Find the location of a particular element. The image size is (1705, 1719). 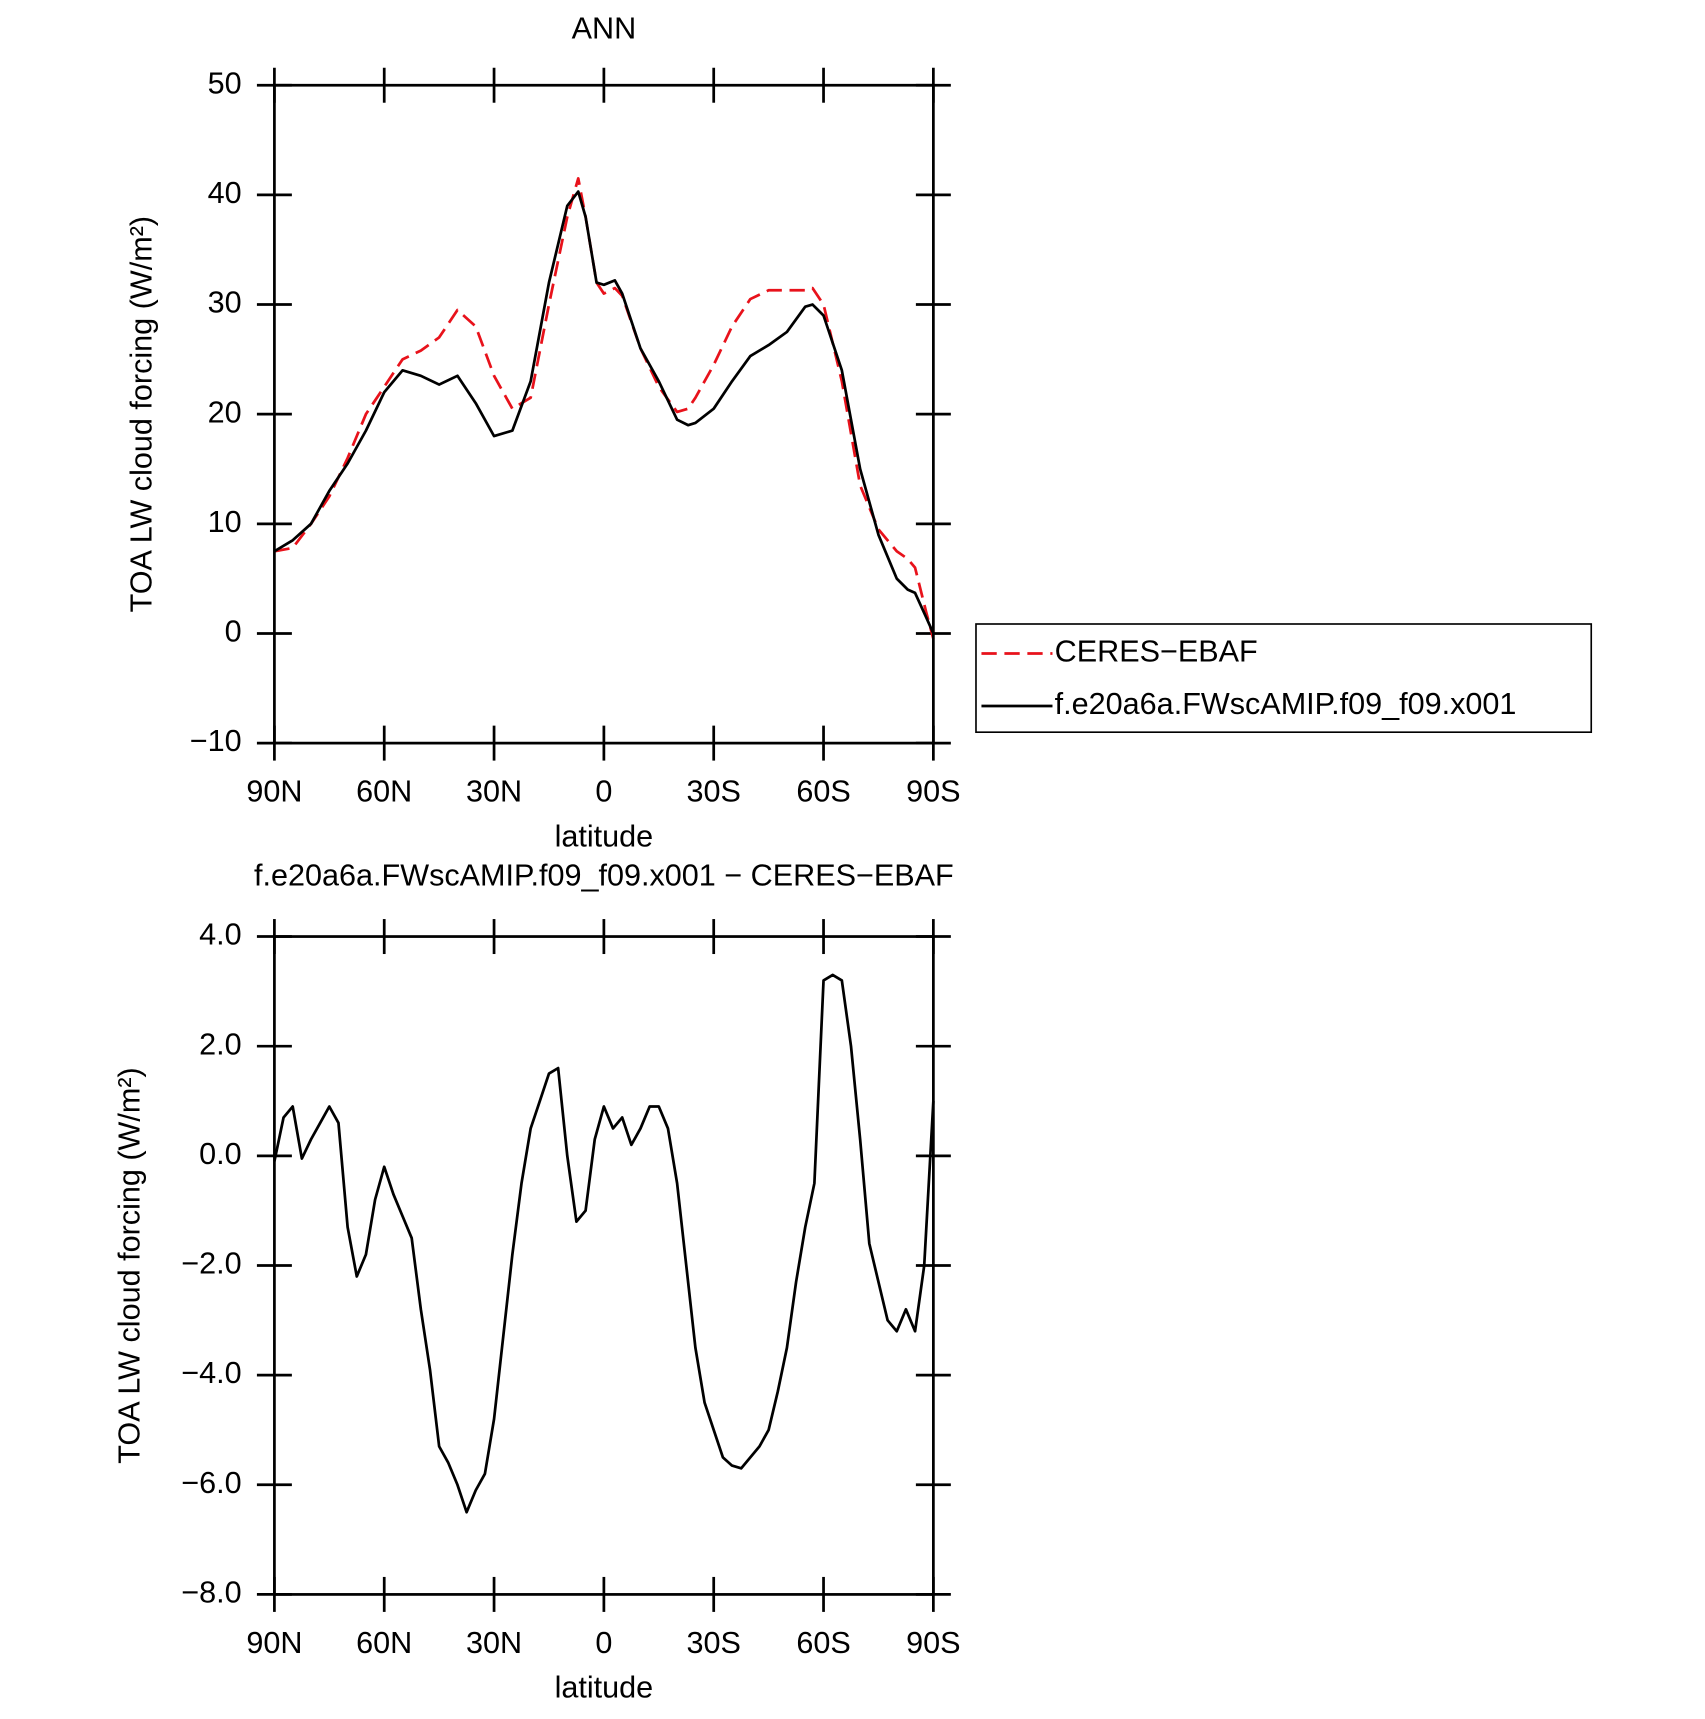

y-tick-label: −2.0 is located at coordinates (211, 1264).